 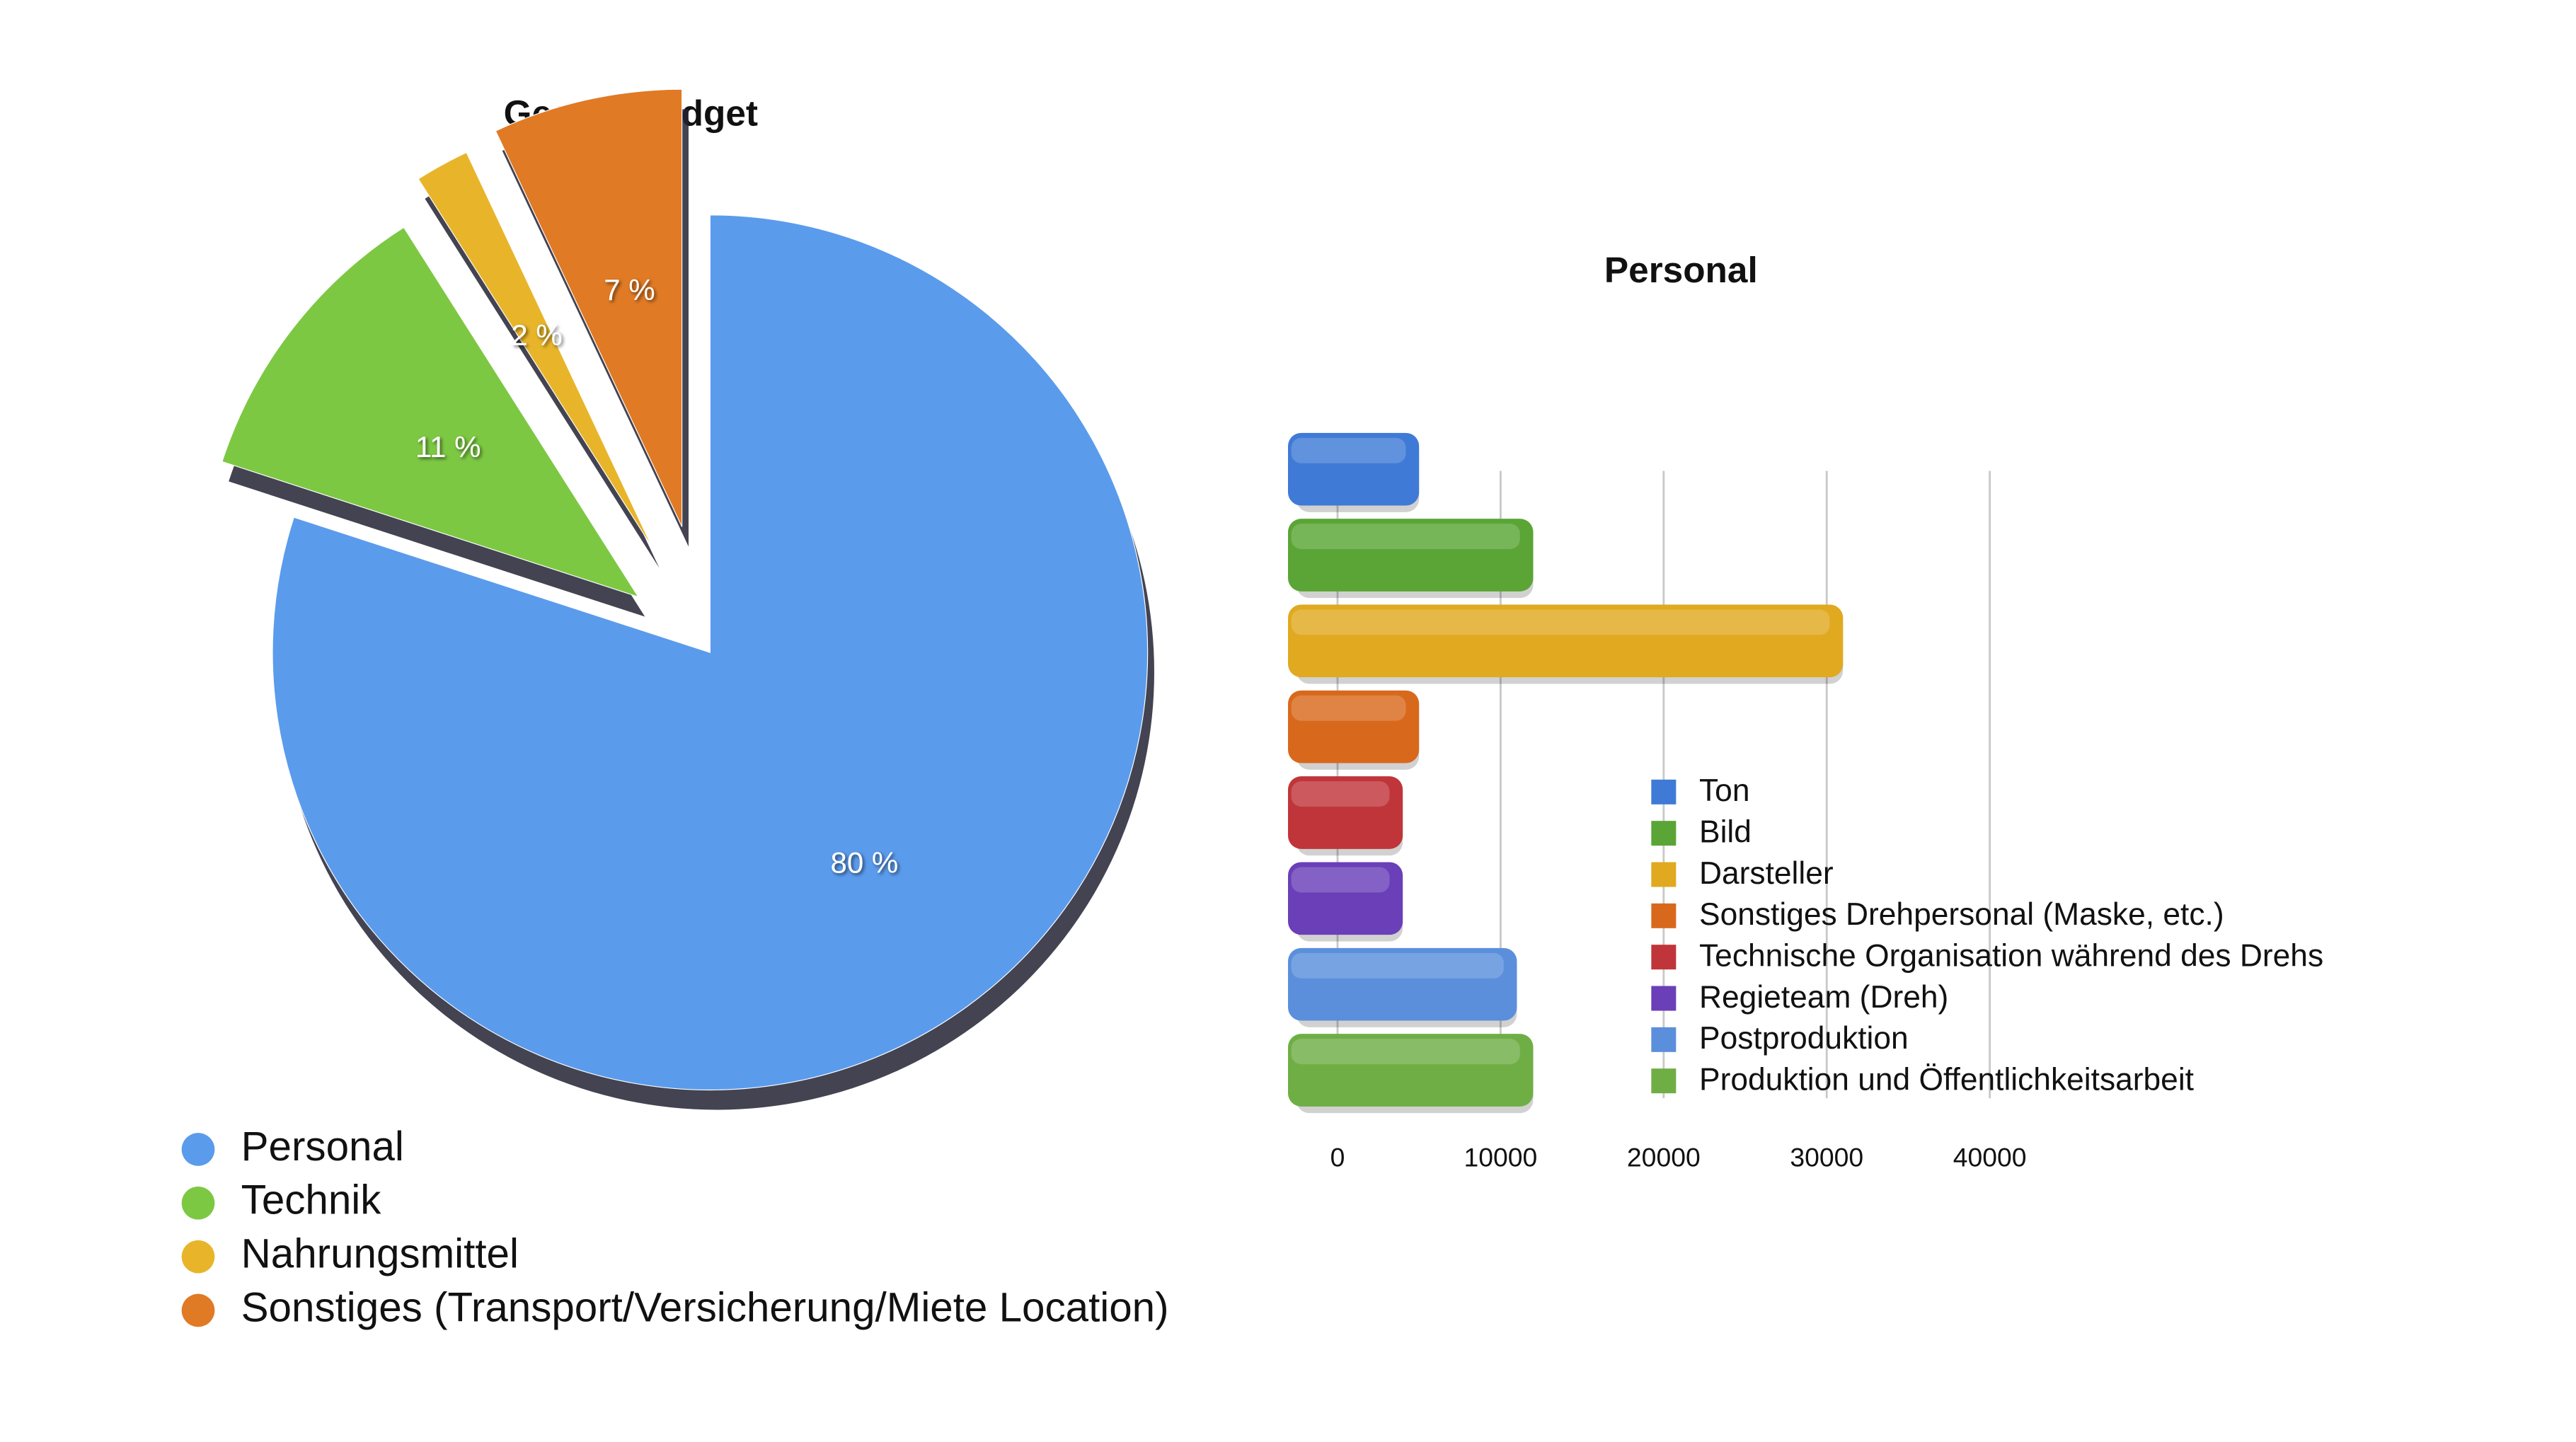 I want to click on legend-label: Technik, so click(x=311, y=1200).